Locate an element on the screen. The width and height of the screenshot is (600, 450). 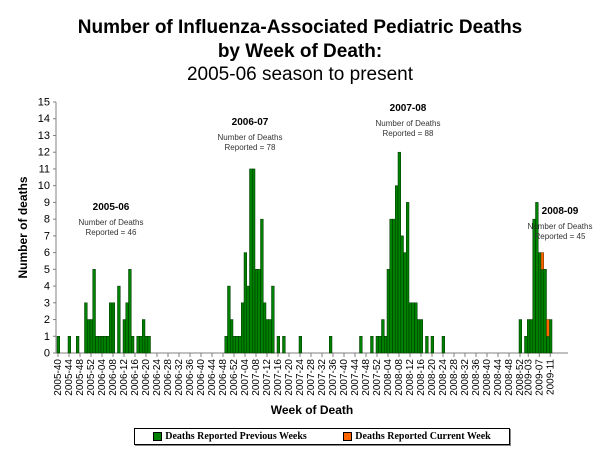
y-tick-label: 8 is located at coordinates (47, 220).